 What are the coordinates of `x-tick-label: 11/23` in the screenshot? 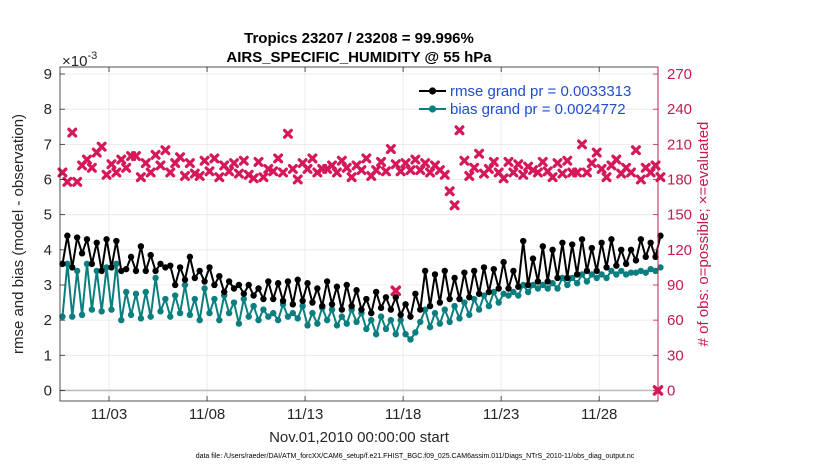 It's located at (501, 414).